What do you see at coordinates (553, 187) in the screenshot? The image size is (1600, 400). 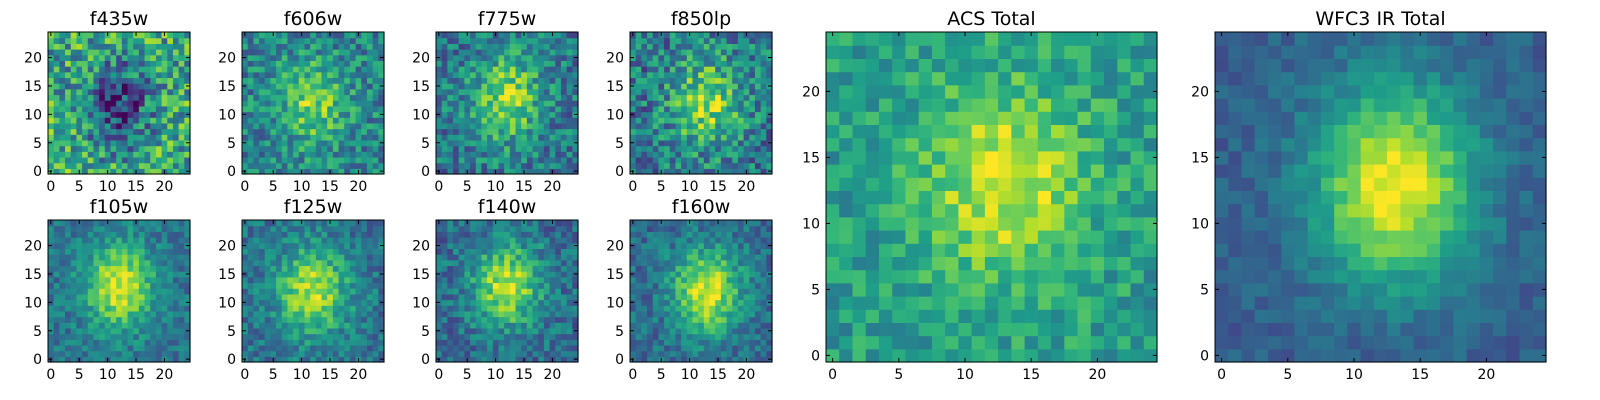 I see `x-tick-label: 20` at bounding box center [553, 187].